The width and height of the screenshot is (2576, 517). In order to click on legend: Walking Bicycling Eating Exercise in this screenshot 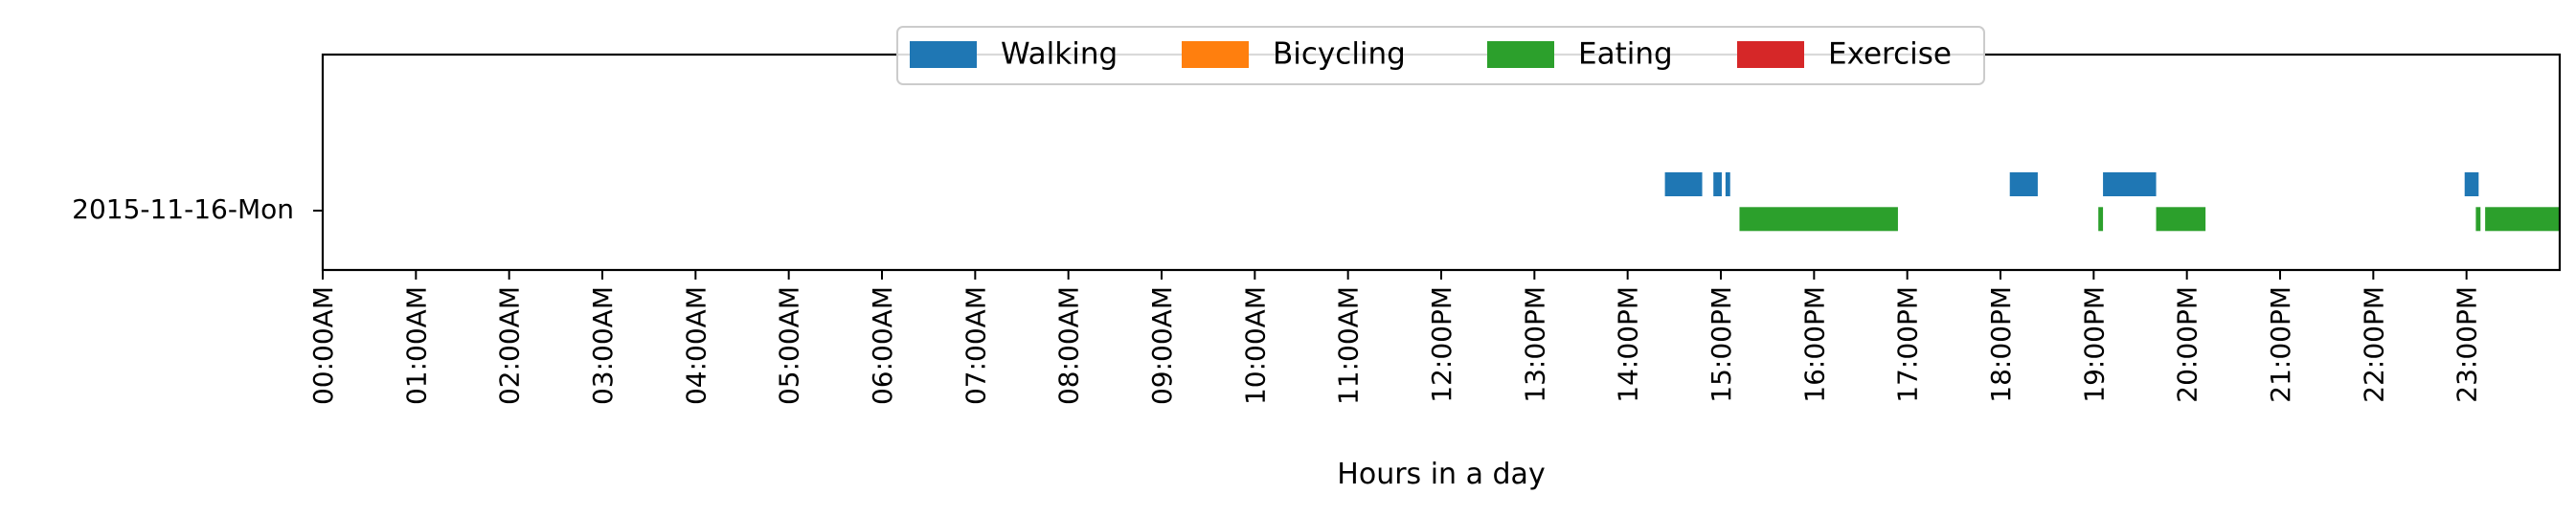, I will do `click(1440, 55)`.